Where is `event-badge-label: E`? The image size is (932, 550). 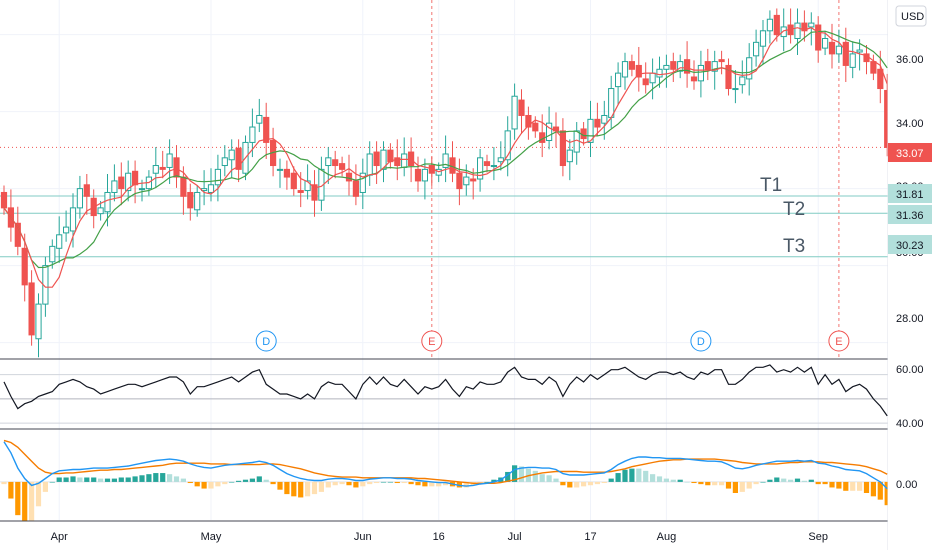
event-badge-label: E is located at coordinates (838, 342).